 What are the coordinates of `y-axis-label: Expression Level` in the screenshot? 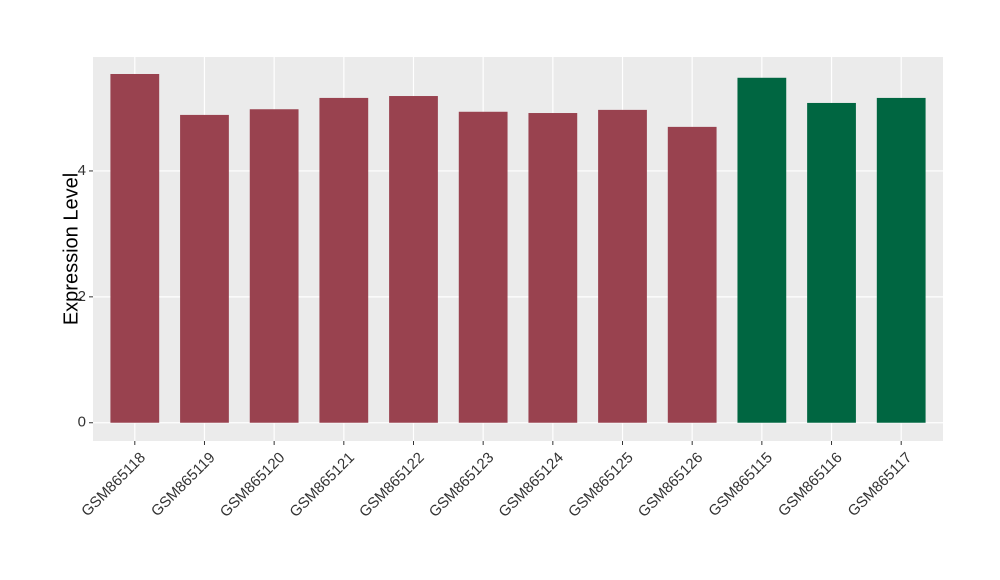 It's located at (71, 249).